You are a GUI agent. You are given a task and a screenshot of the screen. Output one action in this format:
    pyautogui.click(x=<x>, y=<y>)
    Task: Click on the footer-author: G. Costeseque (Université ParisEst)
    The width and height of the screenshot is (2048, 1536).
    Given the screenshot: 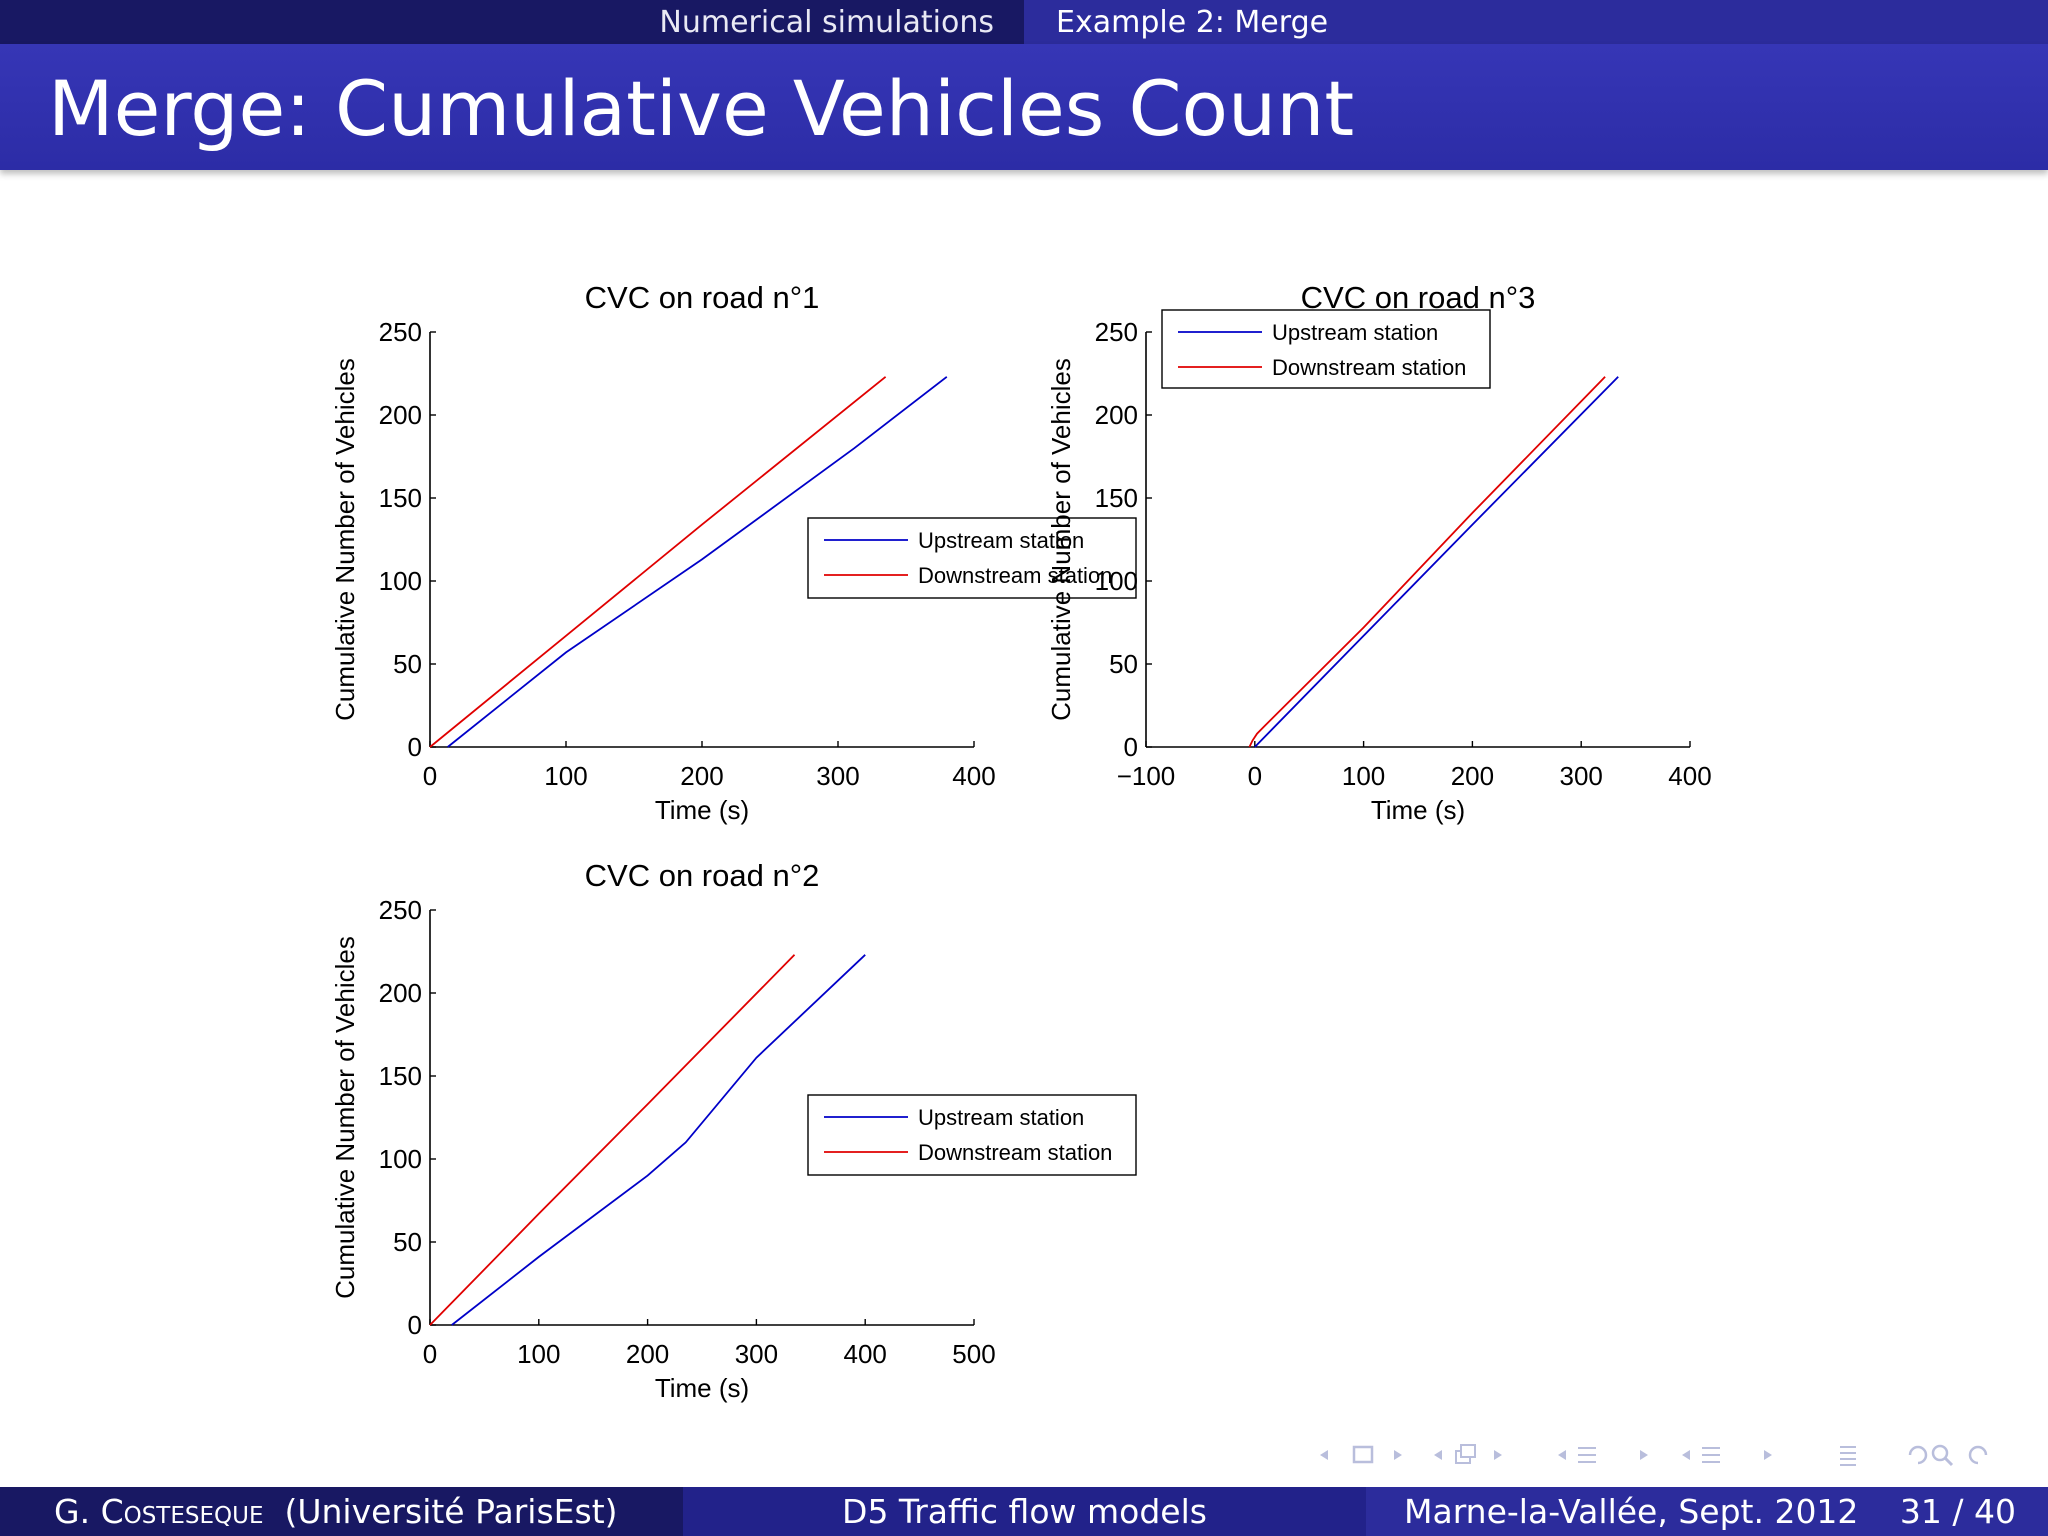 What is the action you would take?
    pyautogui.click(x=341, y=1511)
    